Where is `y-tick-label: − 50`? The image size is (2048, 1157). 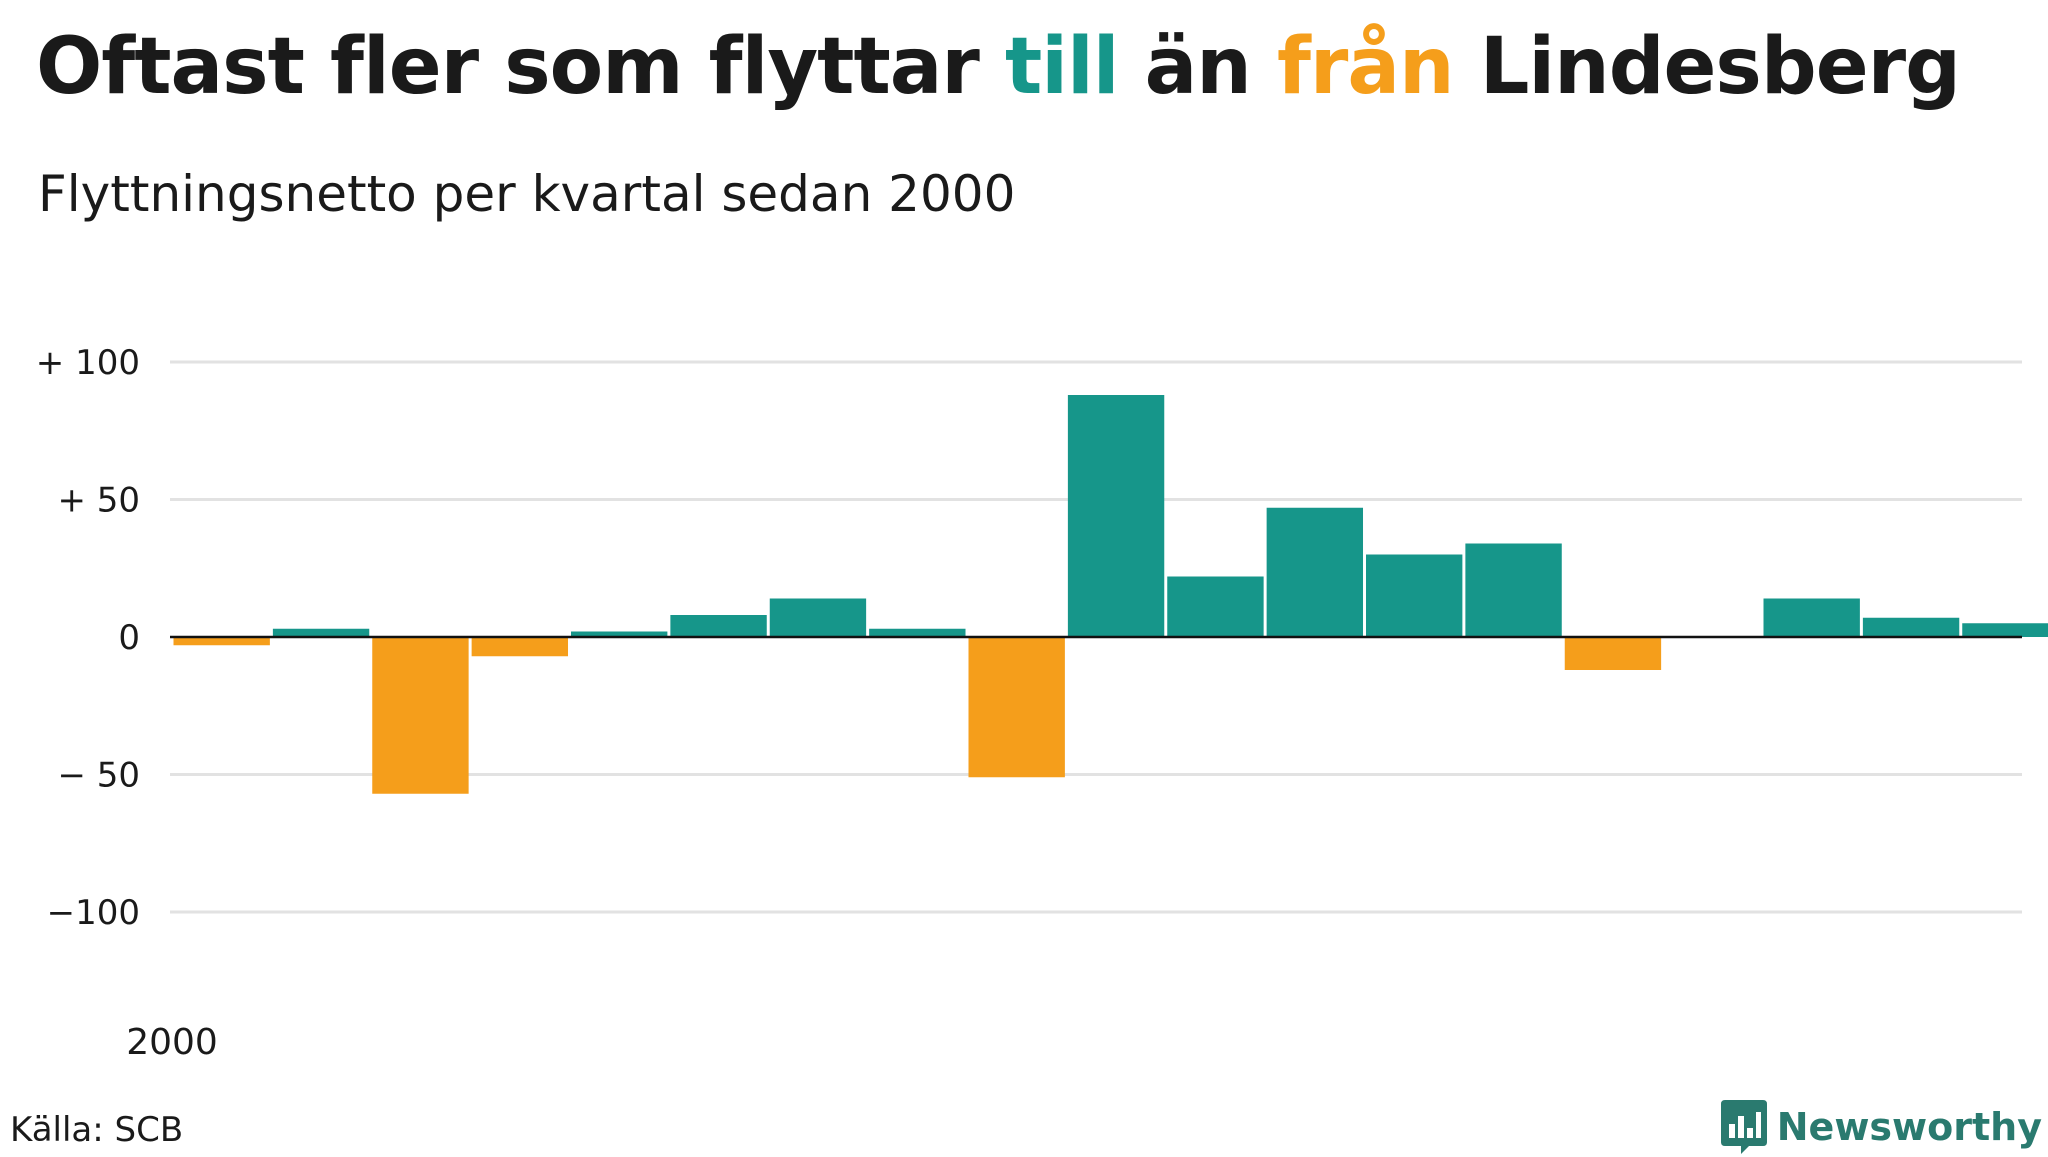 y-tick-label: − 50 is located at coordinates (98, 776).